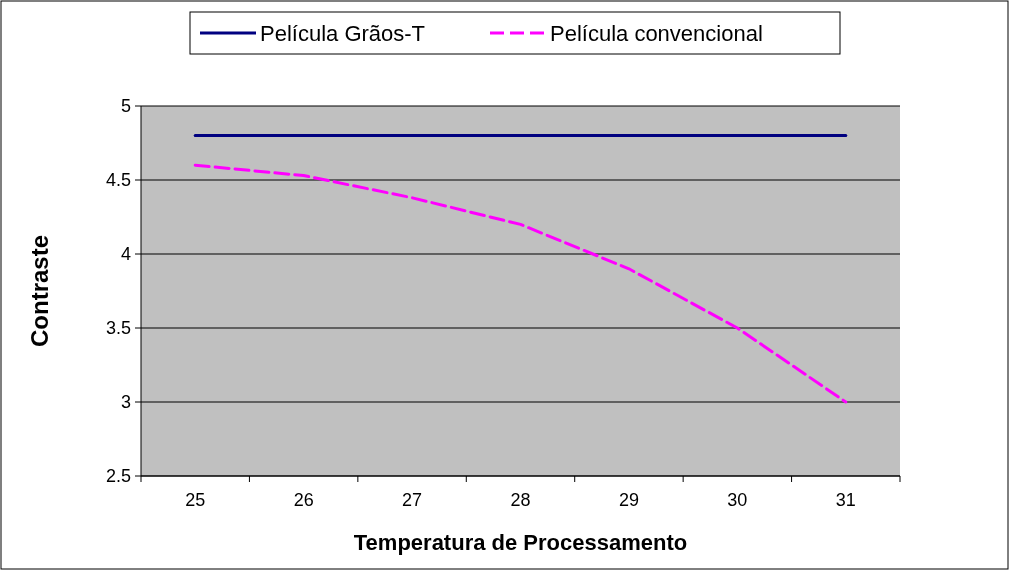  Describe the element at coordinates (343, 33) in the screenshot. I see `legend-label: Película Grãos-T` at that location.